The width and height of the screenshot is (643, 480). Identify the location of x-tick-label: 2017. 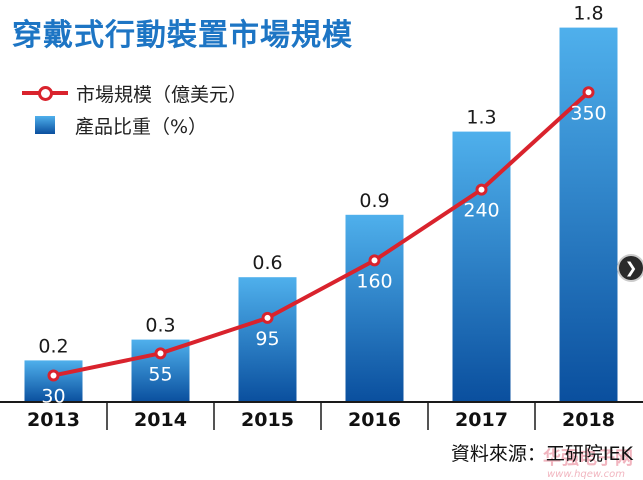
(481, 420).